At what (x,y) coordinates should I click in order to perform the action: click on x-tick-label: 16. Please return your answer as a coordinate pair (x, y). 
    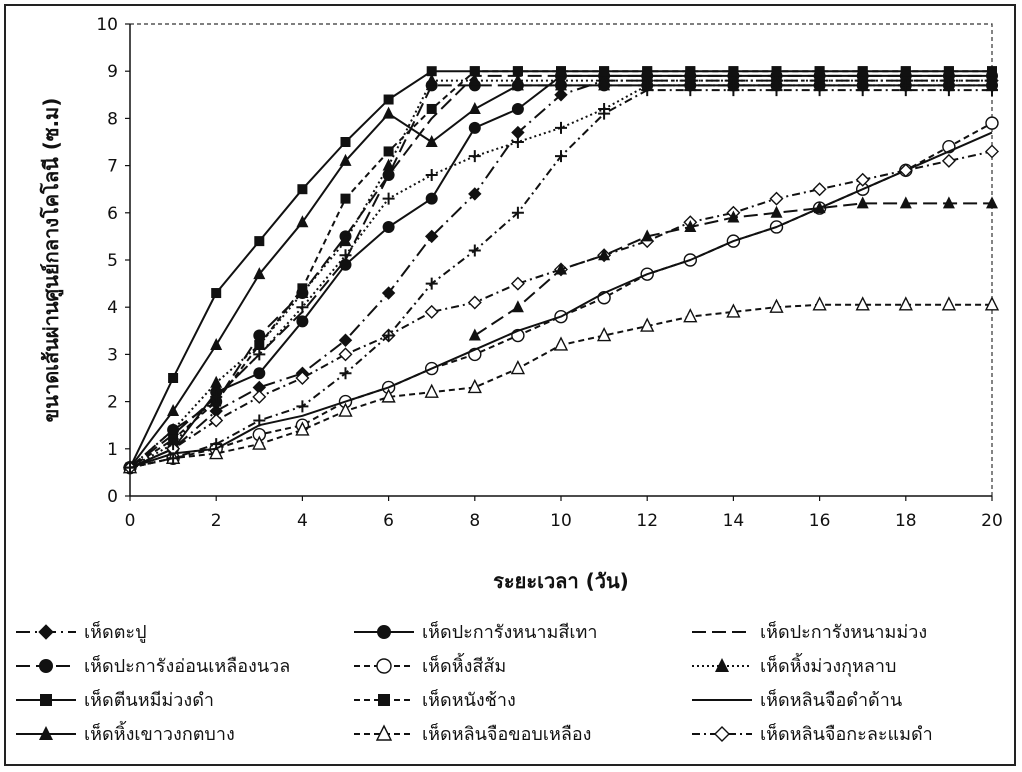
    Looking at the image, I should click on (820, 521).